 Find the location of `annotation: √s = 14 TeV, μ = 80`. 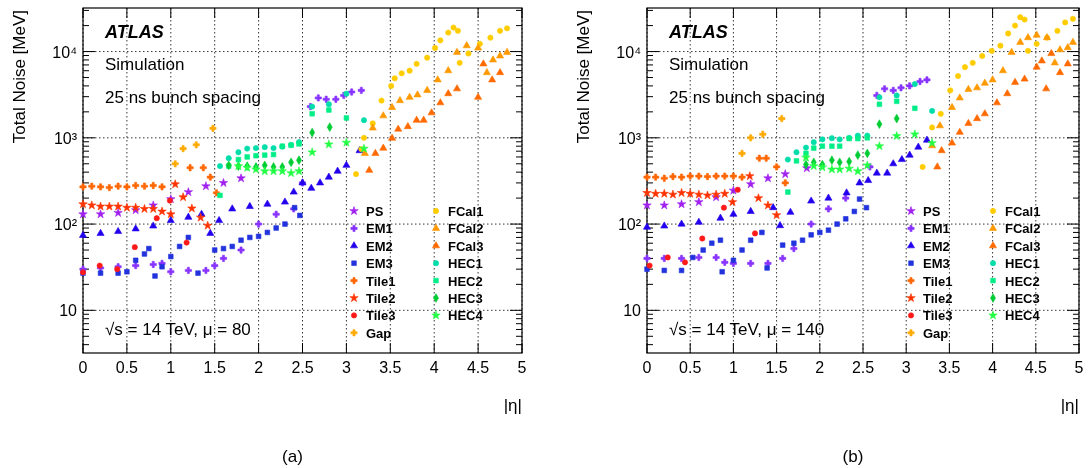

annotation: √s = 14 TeV, μ = 80 is located at coordinates (178, 329).